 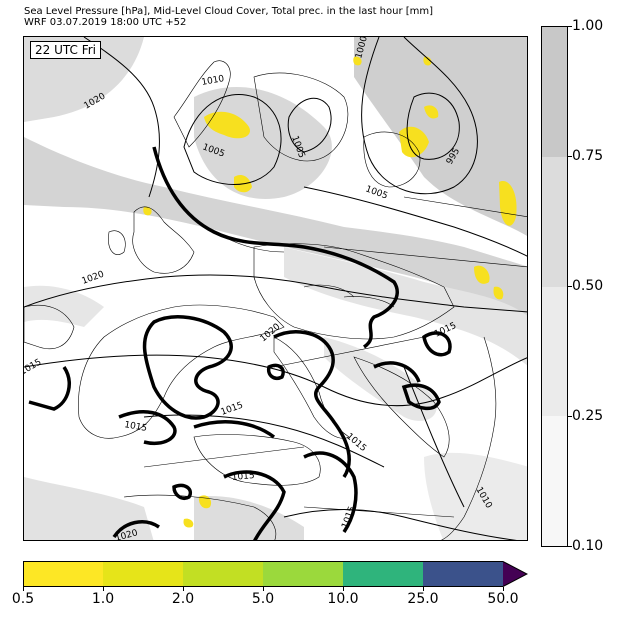 What do you see at coordinates (105, 22) in the screenshot?
I see `run-info: WRF 03.07.2019 18:00 UTC +52` at bounding box center [105, 22].